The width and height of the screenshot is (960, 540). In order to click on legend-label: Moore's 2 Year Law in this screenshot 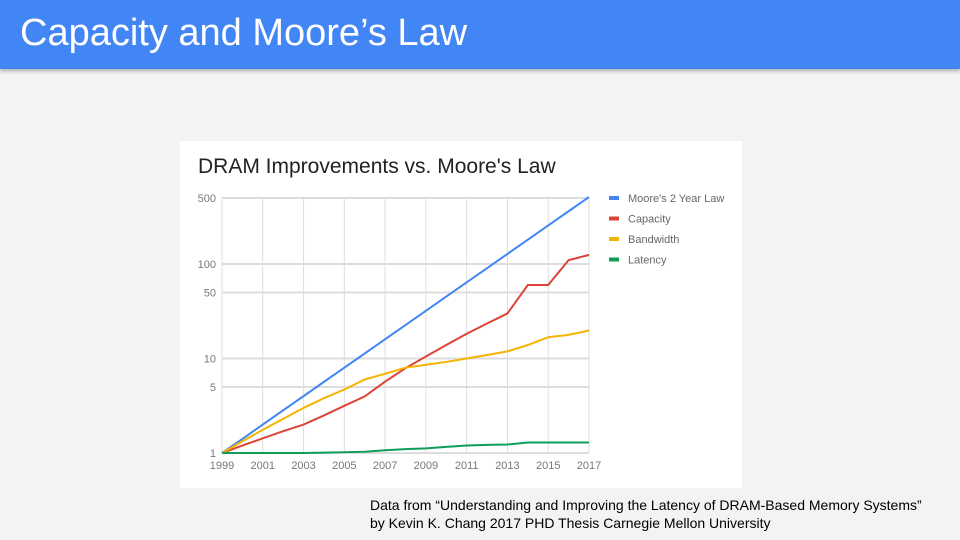, I will do `click(676, 199)`.